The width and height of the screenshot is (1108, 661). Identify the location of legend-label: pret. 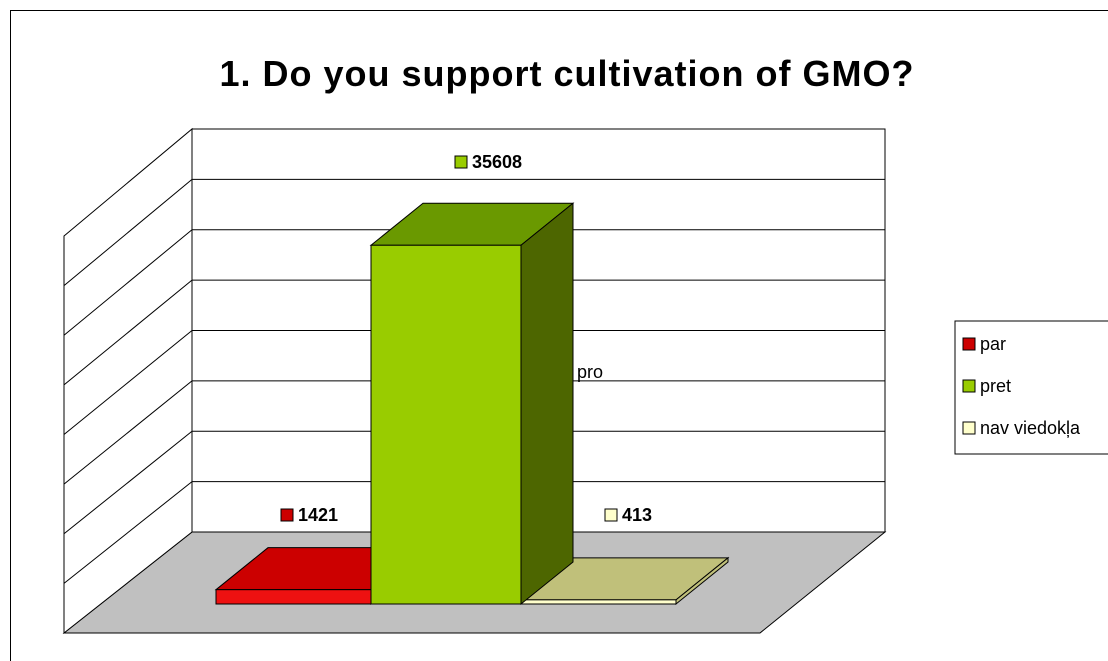
(995, 386).